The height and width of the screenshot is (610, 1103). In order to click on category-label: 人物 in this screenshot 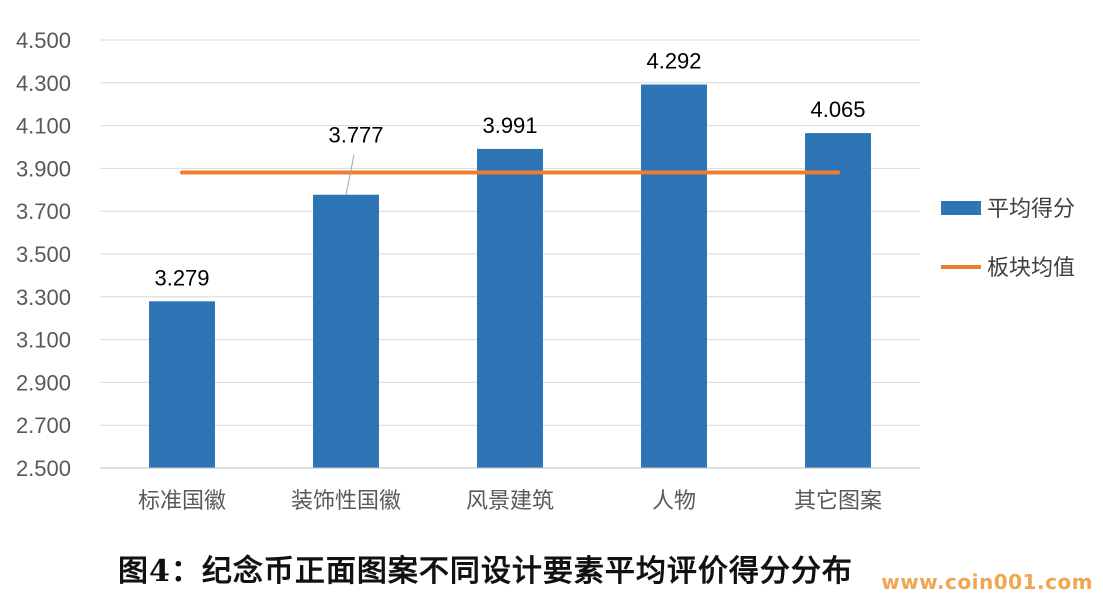, I will do `click(674, 501)`.